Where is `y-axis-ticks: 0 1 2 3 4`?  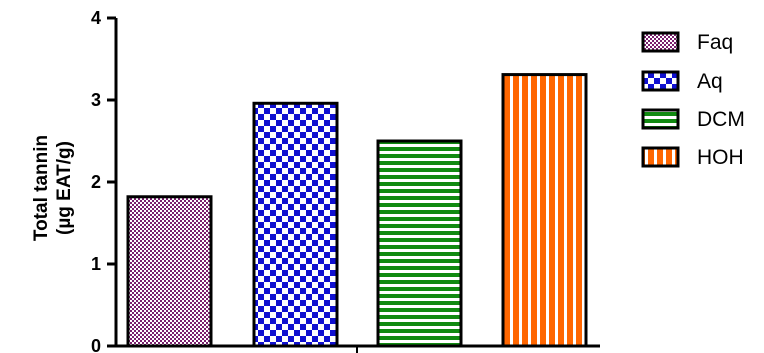 y-axis-ticks: 0 1 2 3 4 is located at coordinates (103, 180).